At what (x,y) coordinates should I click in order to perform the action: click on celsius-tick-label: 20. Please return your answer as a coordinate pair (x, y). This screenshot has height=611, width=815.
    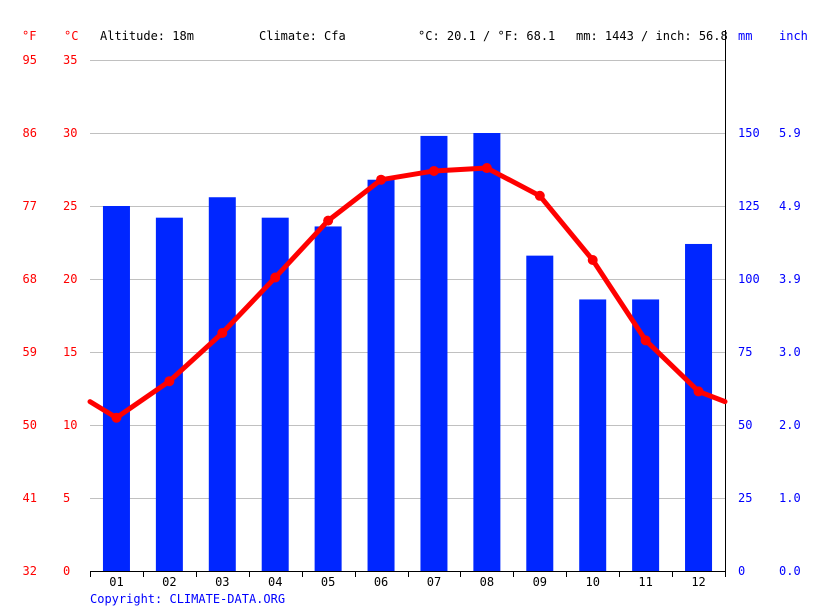
    Looking at the image, I should click on (70, 279).